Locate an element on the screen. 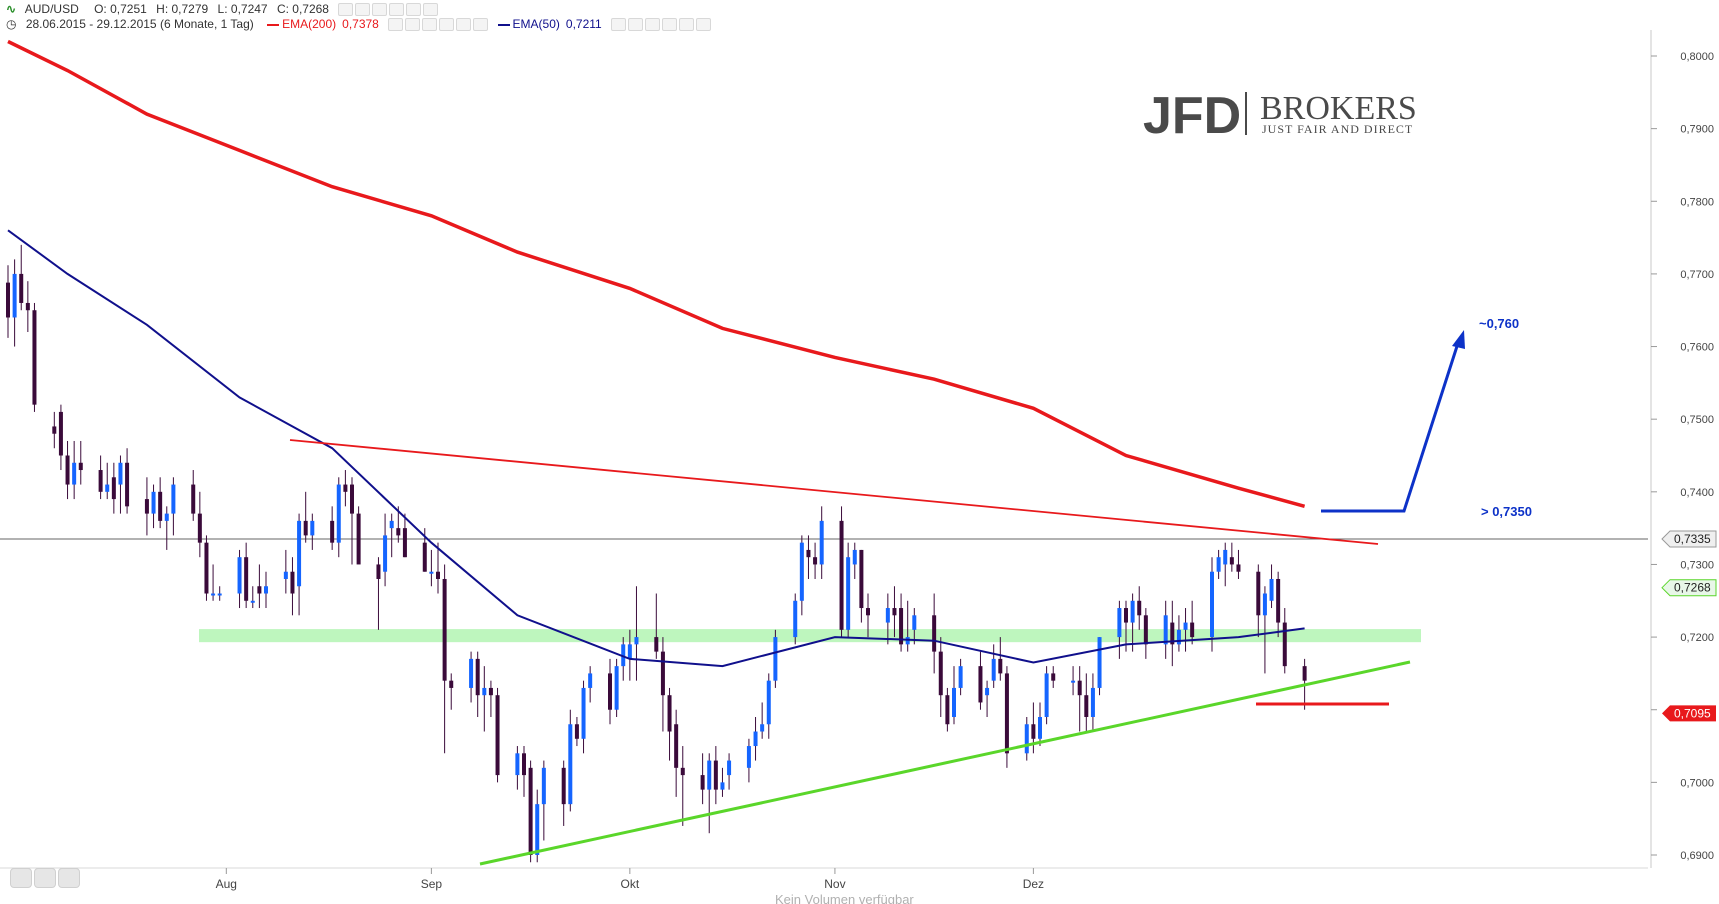 The image size is (1719, 904). breakout-arrow-path is located at coordinates (1391, 426).